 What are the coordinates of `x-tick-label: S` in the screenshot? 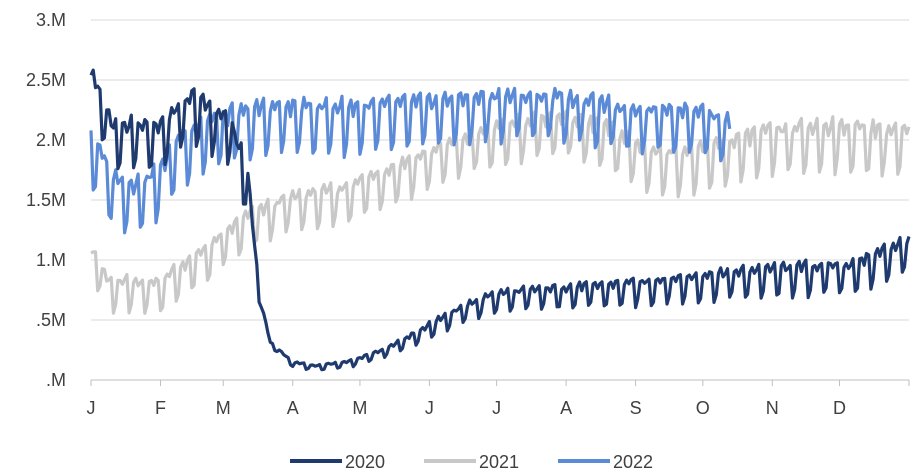 It's located at (636, 408).